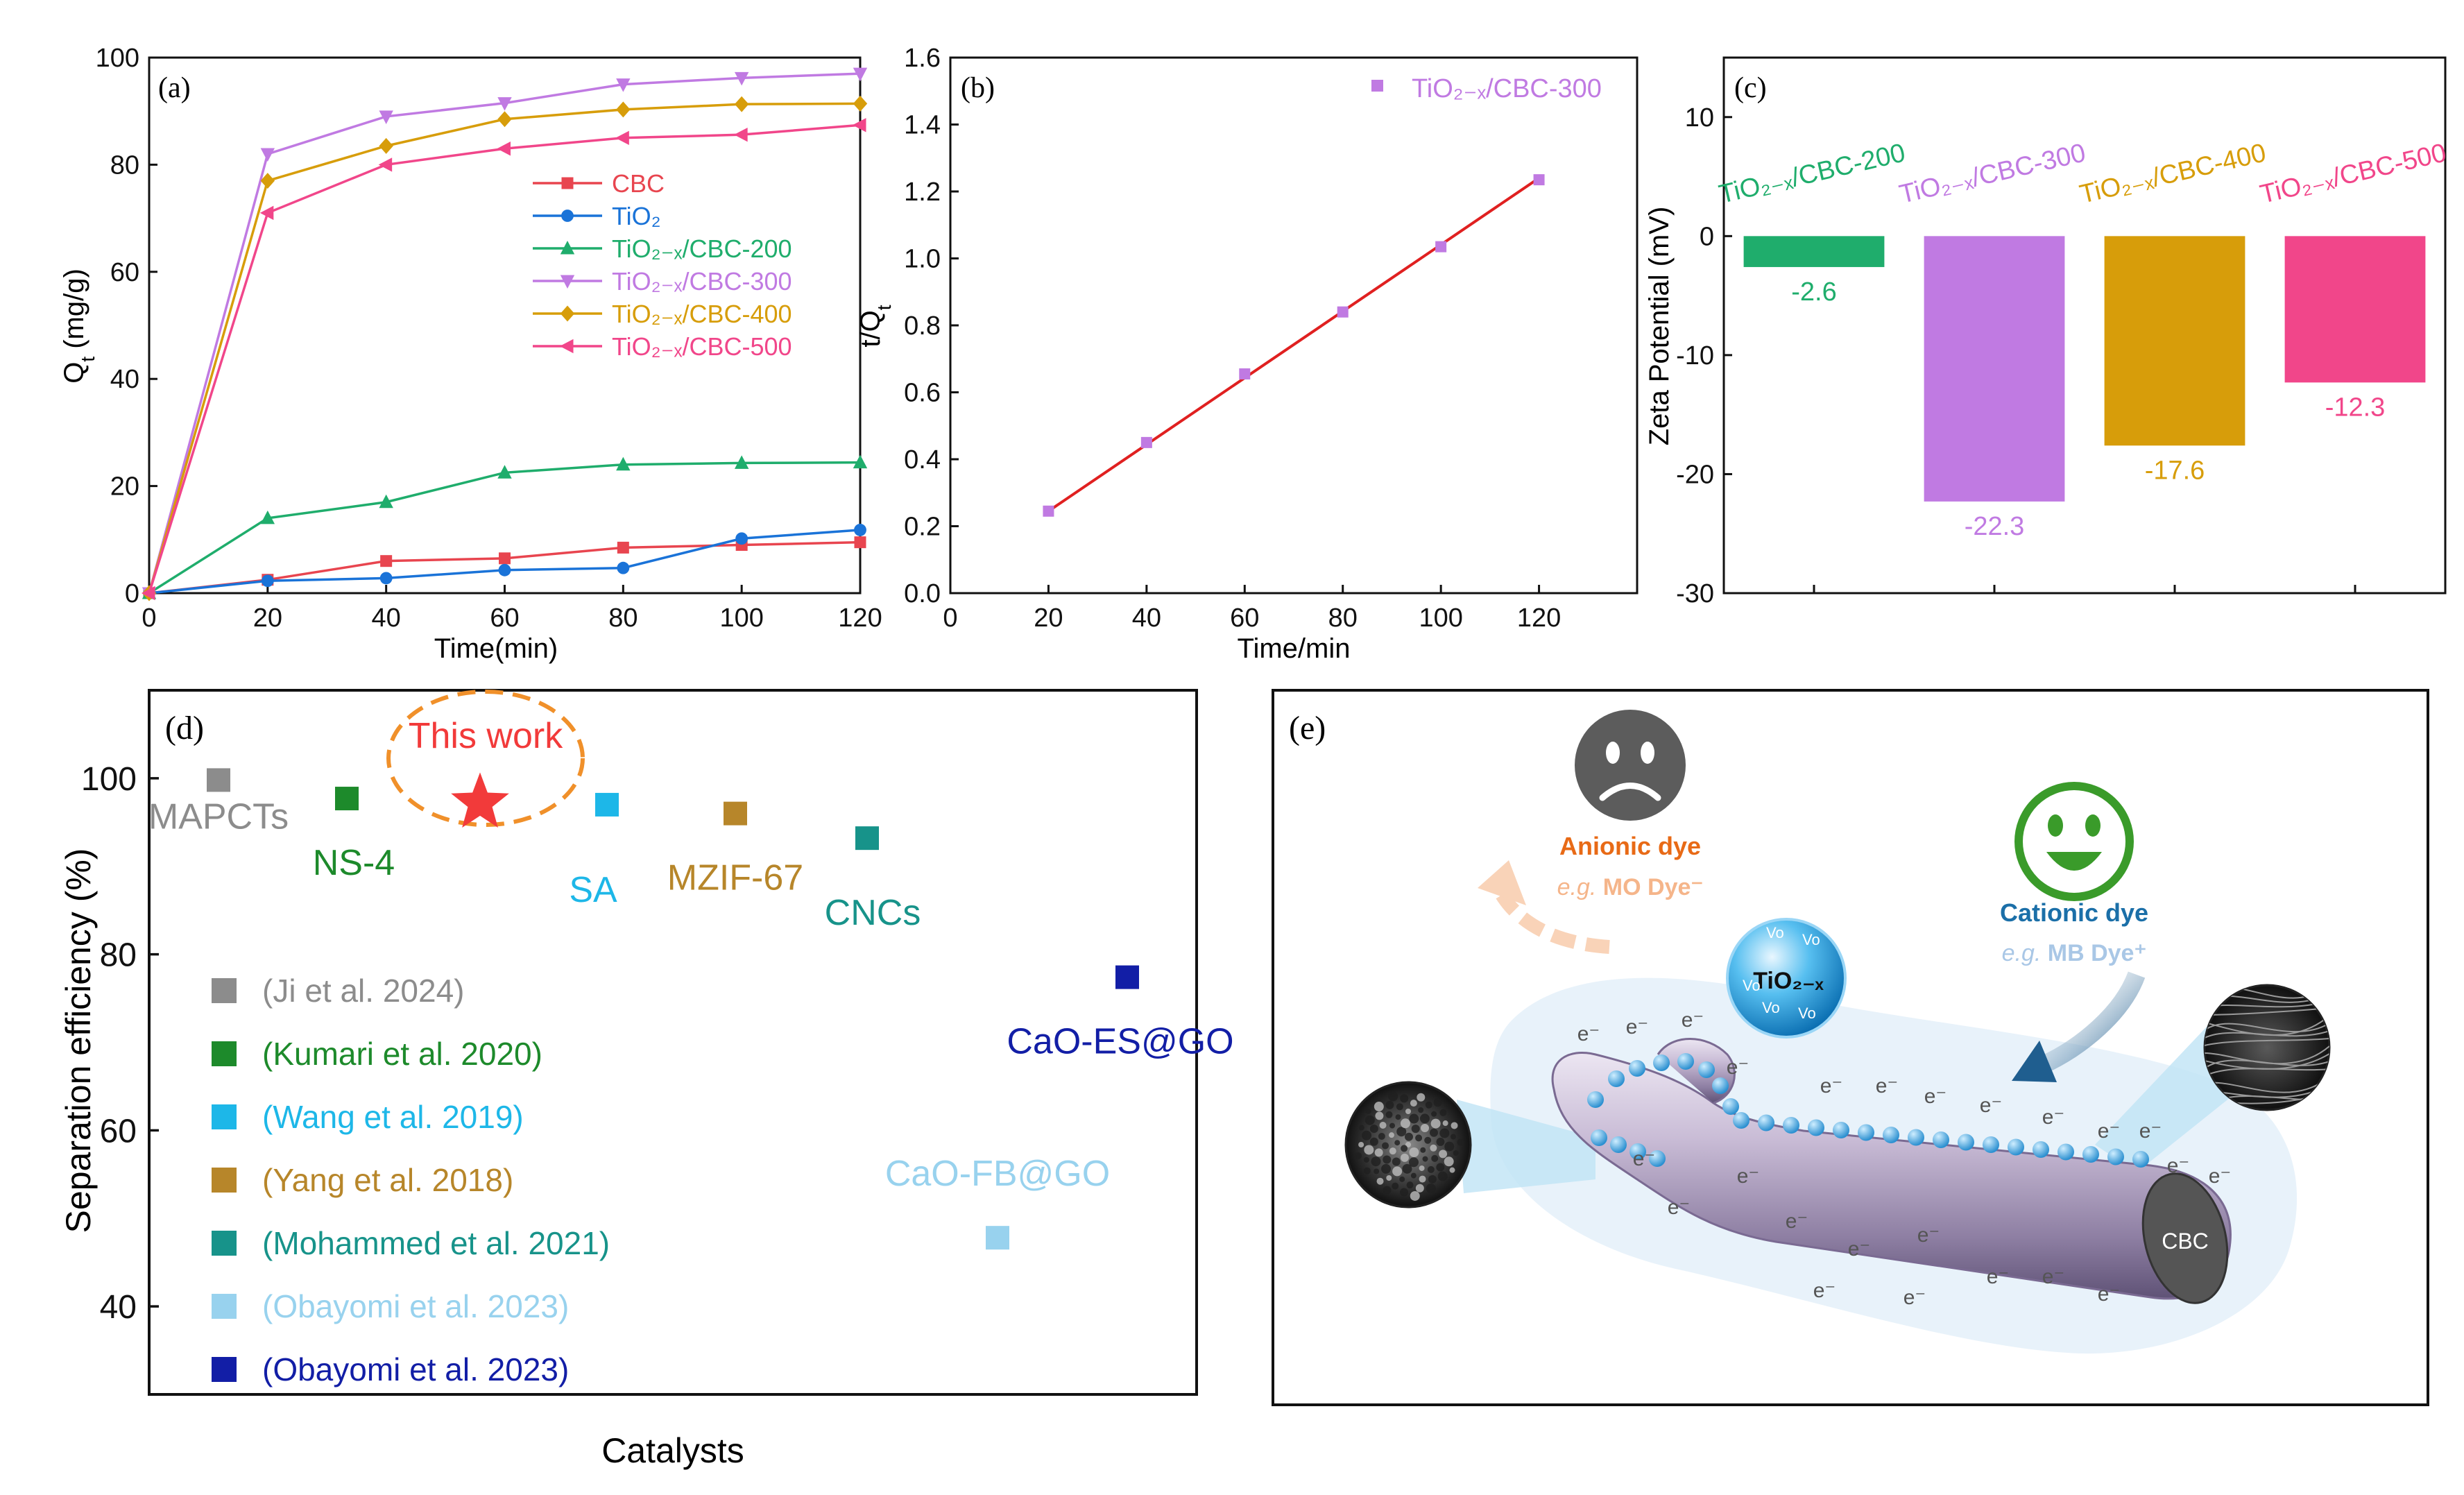 The image size is (2464, 1495). What do you see at coordinates (1502, 882) in the screenshot?
I see `repel-arrow-head` at bounding box center [1502, 882].